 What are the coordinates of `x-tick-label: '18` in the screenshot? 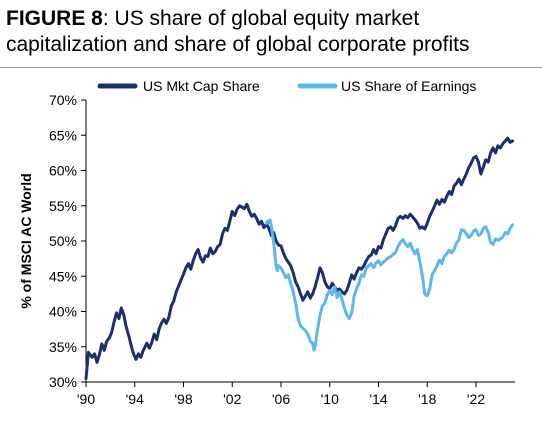 It's located at (427, 399).